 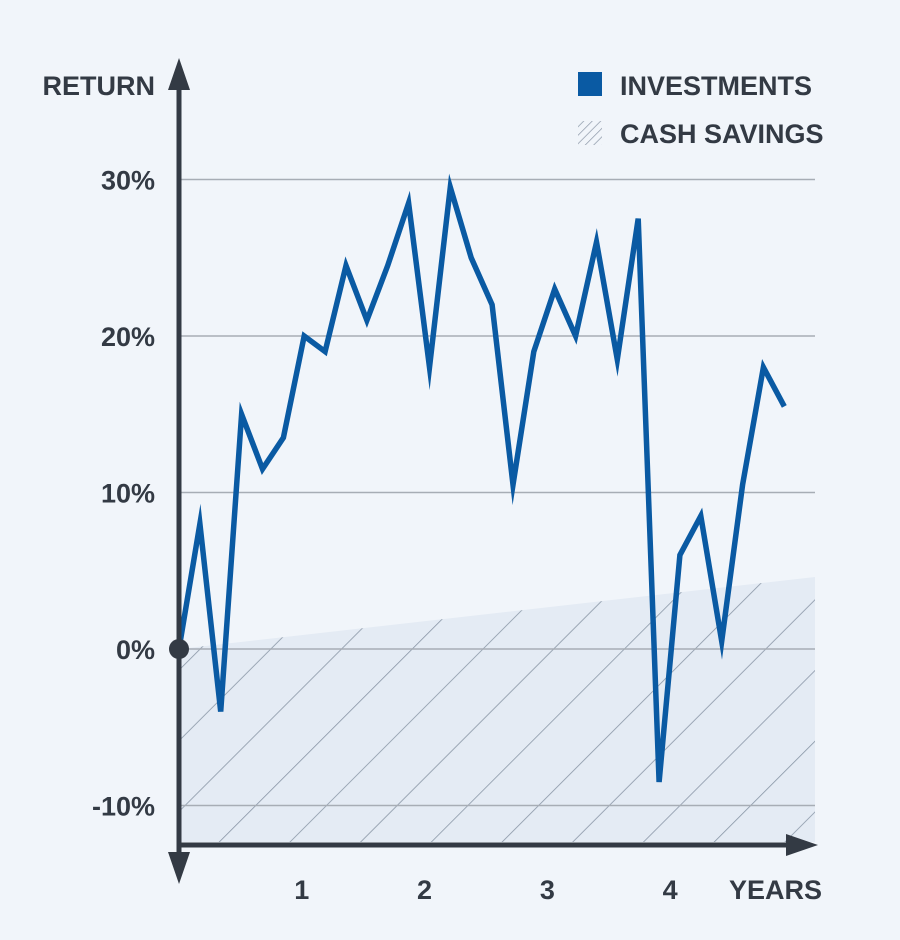 I want to click on x-axis-label: YEARS, so click(x=775, y=890).